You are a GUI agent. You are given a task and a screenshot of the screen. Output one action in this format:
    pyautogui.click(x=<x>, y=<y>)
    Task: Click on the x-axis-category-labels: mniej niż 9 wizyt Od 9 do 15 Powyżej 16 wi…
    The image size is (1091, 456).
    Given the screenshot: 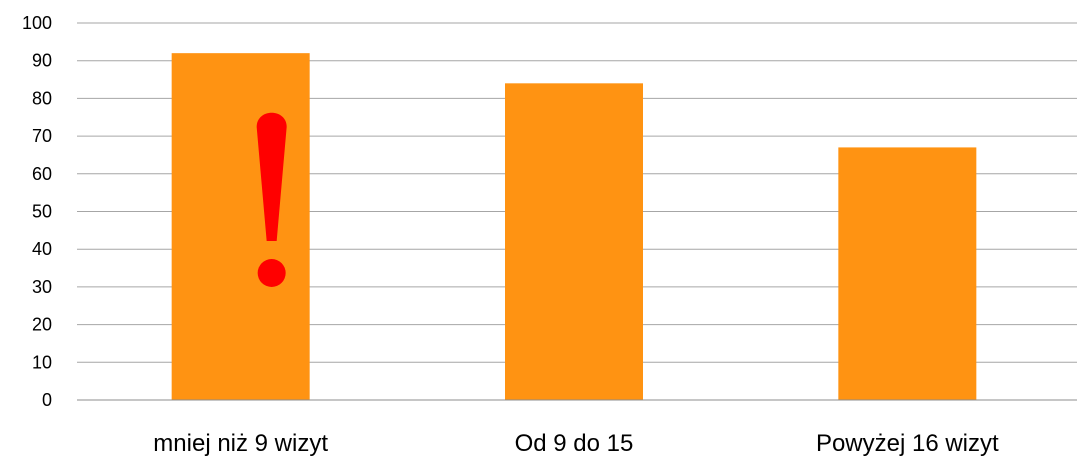 What is the action you would take?
    pyautogui.click(x=576, y=443)
    